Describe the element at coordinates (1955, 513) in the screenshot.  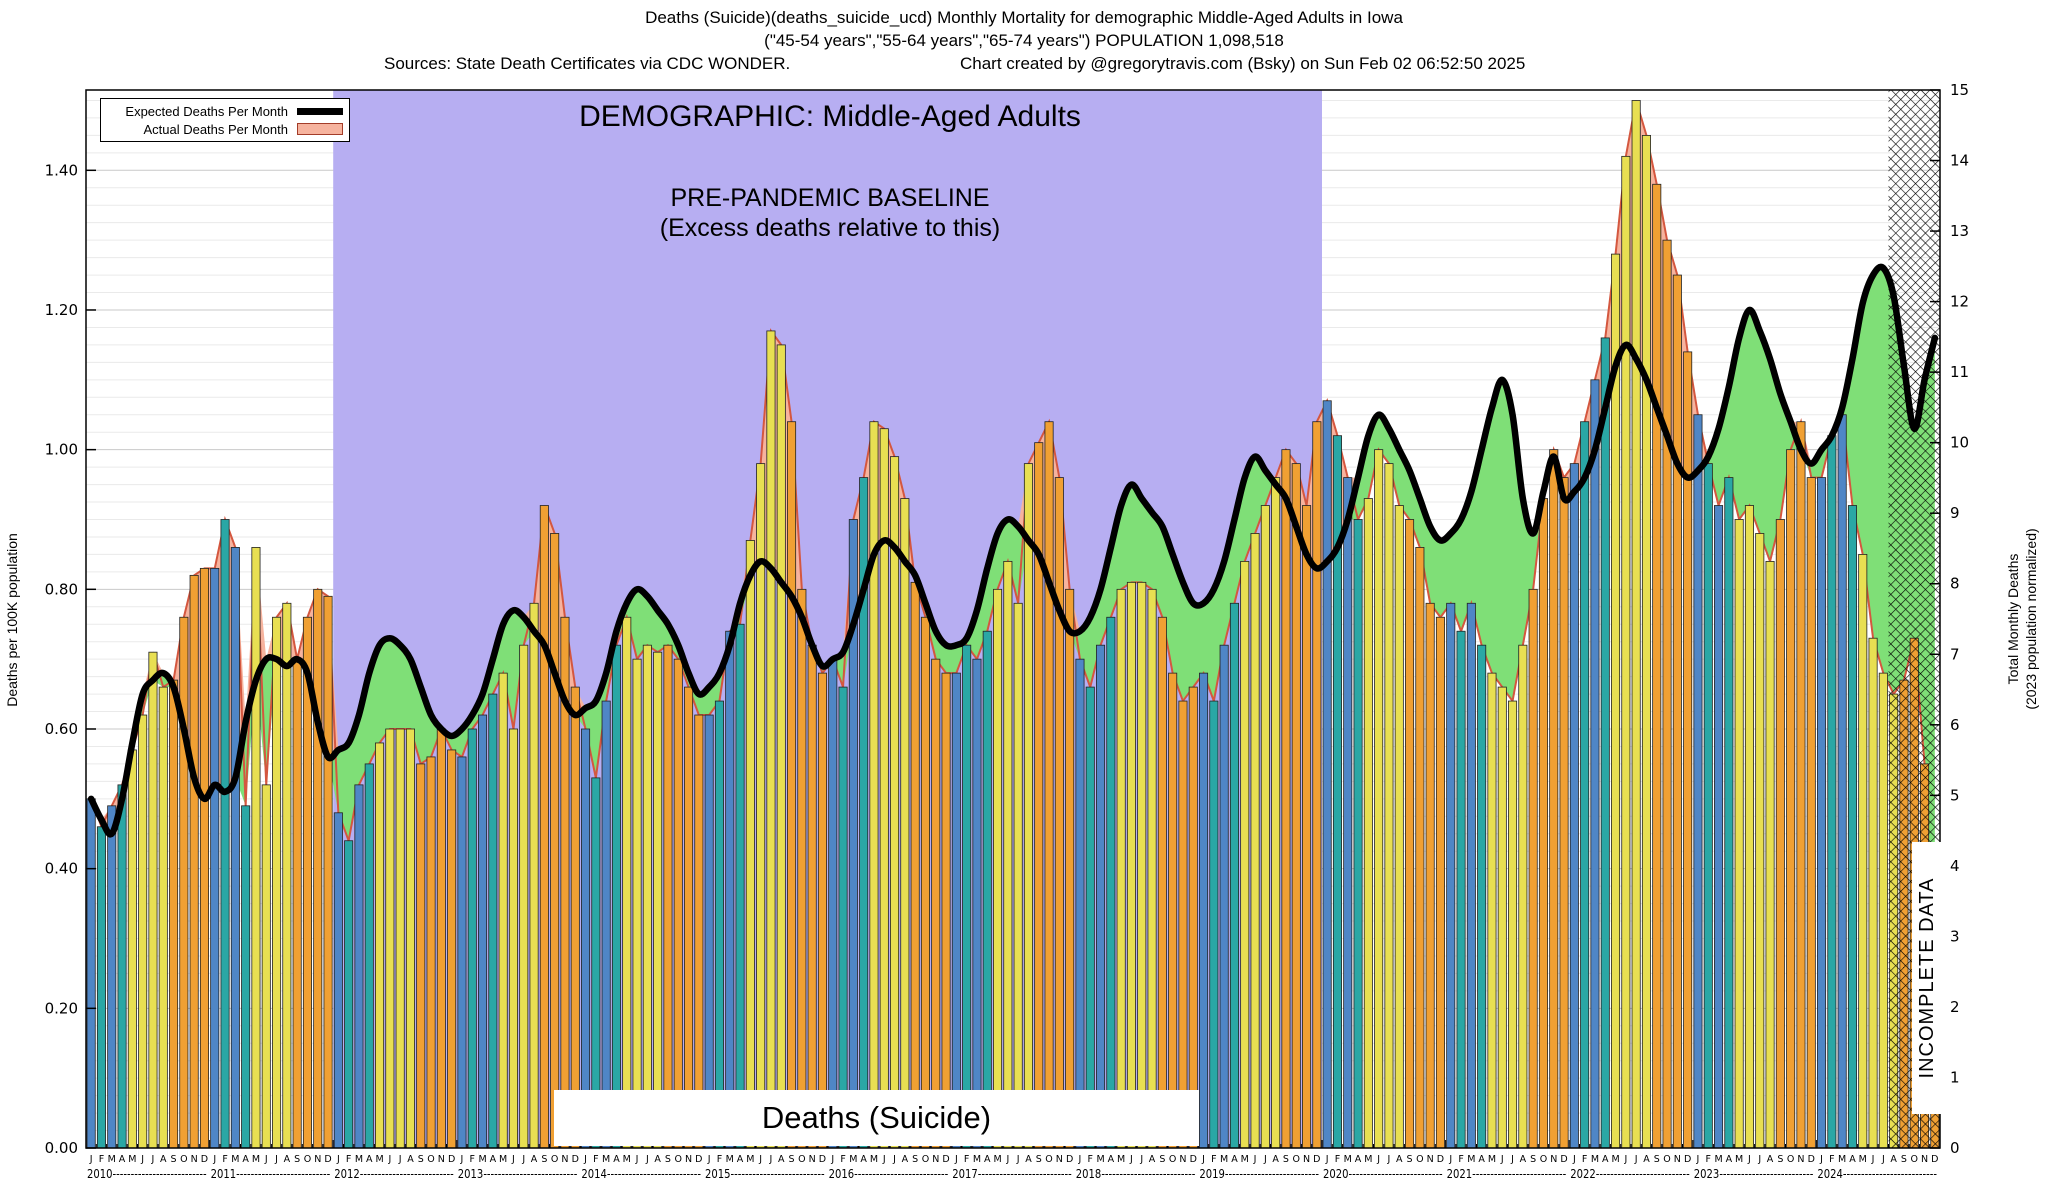
I see `svg-text: 9` at that location.